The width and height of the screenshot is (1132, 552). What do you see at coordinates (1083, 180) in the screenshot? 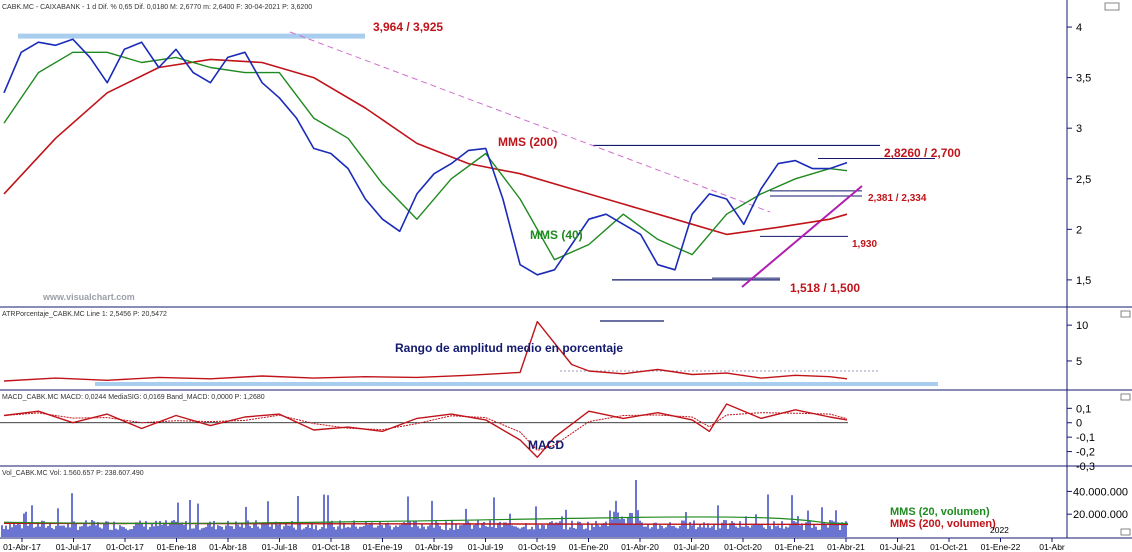
I see `y-tick-label: 2,5` at bounding box center [1083, 180].